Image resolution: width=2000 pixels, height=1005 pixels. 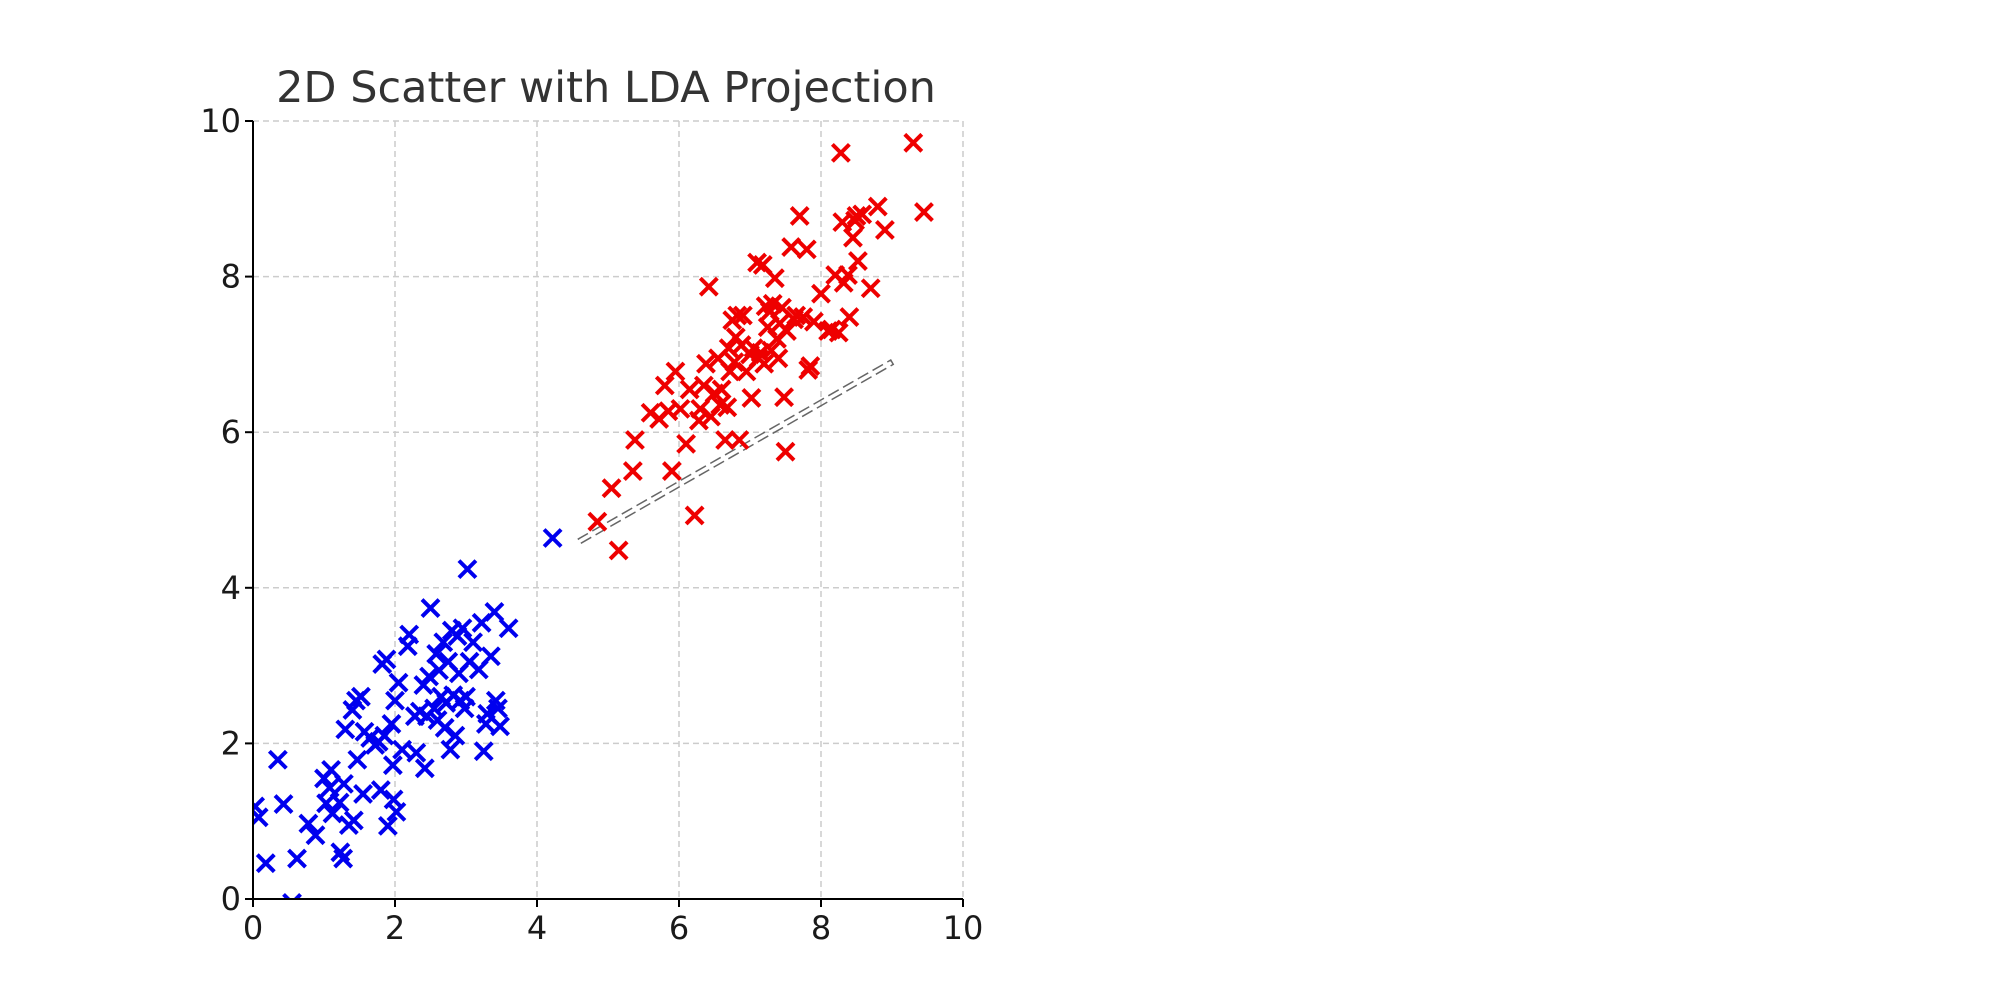 I want to click on x-tick-label: 6, so click(x=679, y=928).